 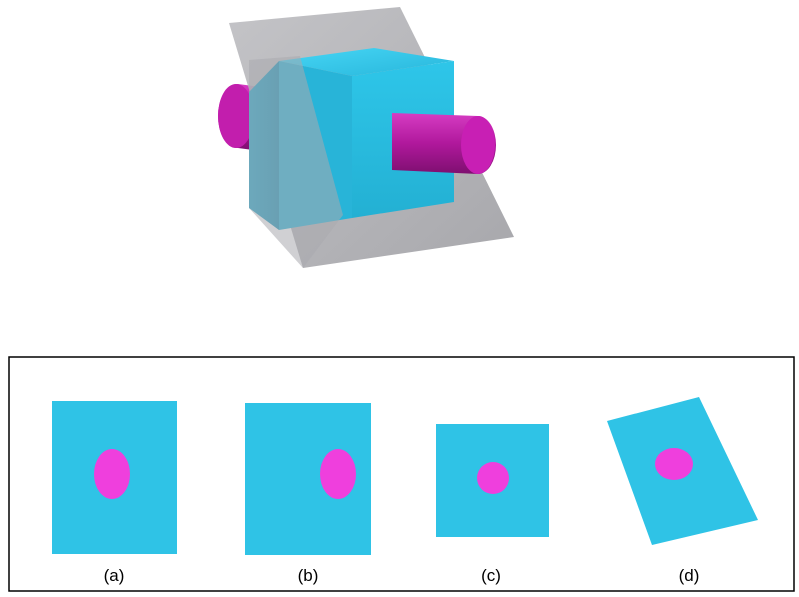 I want to click on option-a, so click(x=114, y=477).